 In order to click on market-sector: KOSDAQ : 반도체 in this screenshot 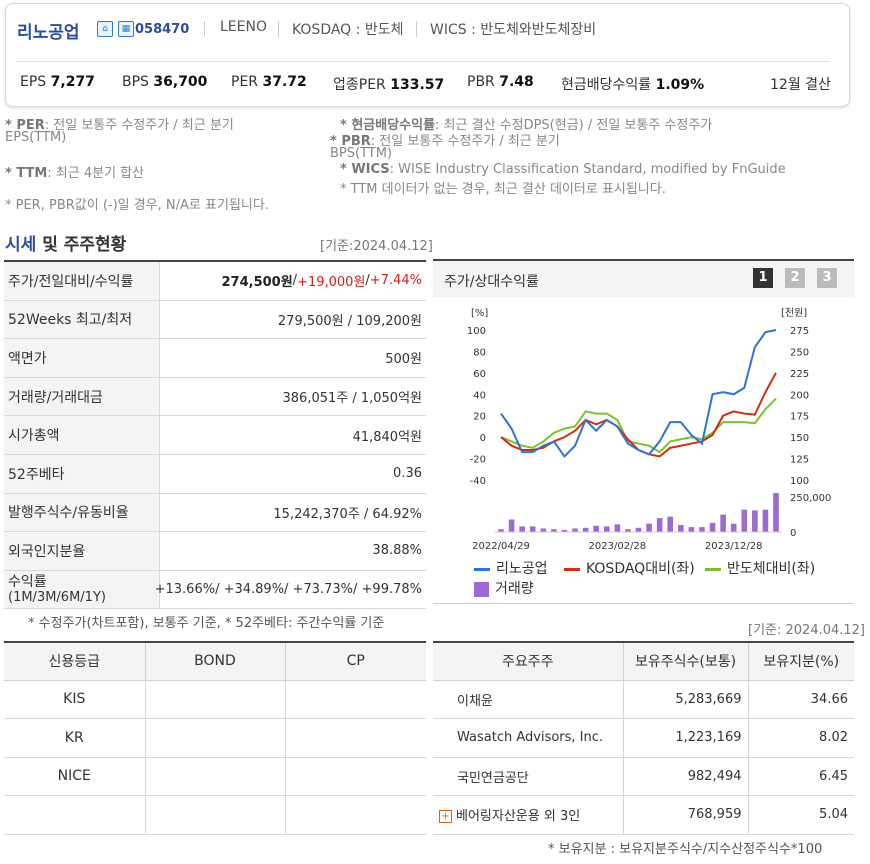, I will do `click(348, 30)`.